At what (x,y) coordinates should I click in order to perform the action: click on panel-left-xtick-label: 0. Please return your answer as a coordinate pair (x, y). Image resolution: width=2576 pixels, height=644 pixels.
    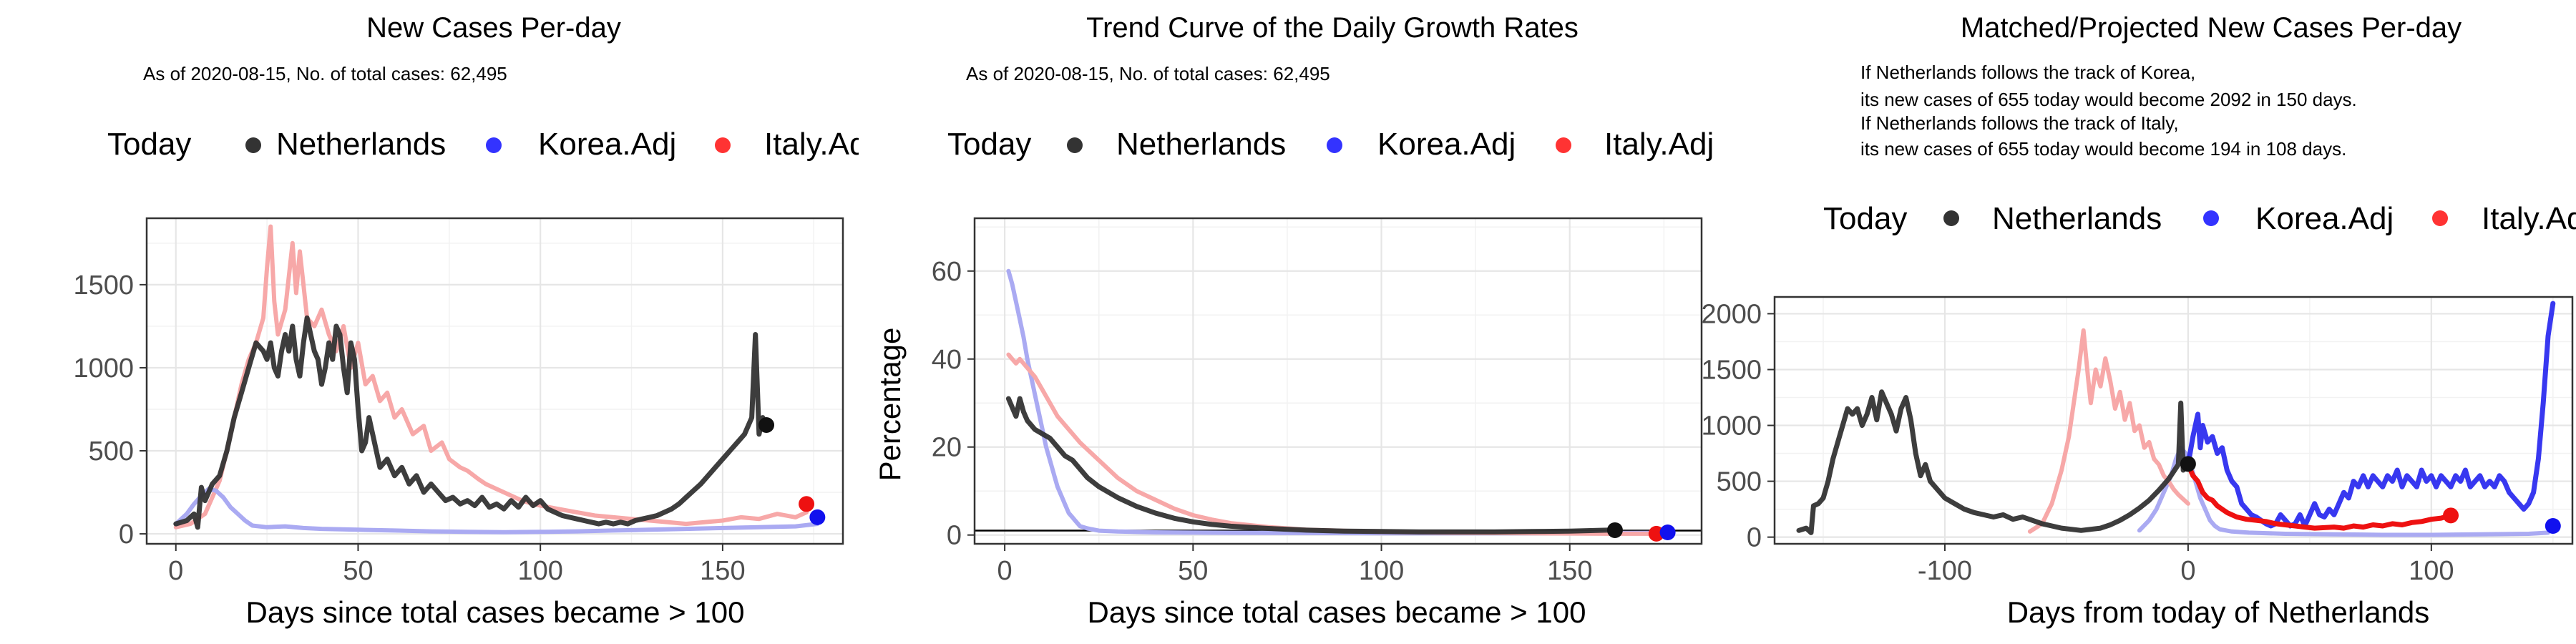
    Looking at the image, I should click on (175, 571).